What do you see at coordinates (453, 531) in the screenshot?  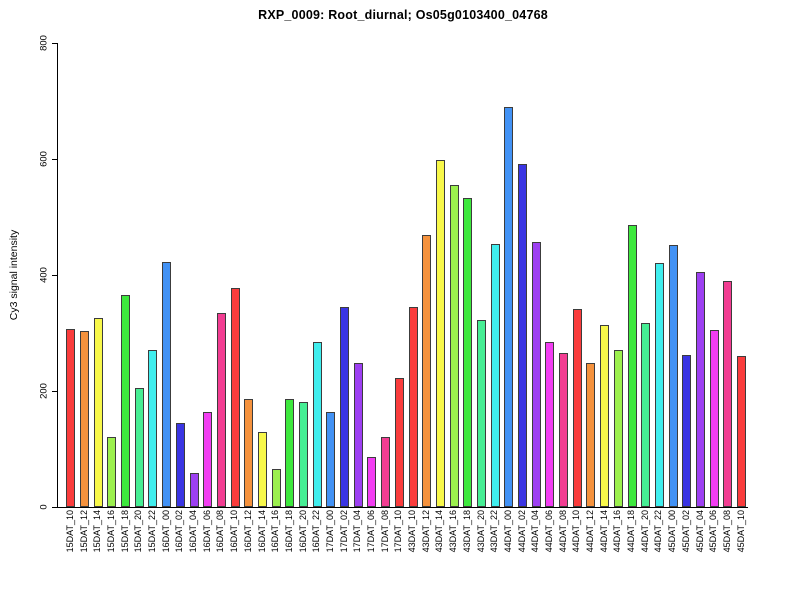 I see `x-tick-label: 43DAT_16` at bounding box center [453, 531].